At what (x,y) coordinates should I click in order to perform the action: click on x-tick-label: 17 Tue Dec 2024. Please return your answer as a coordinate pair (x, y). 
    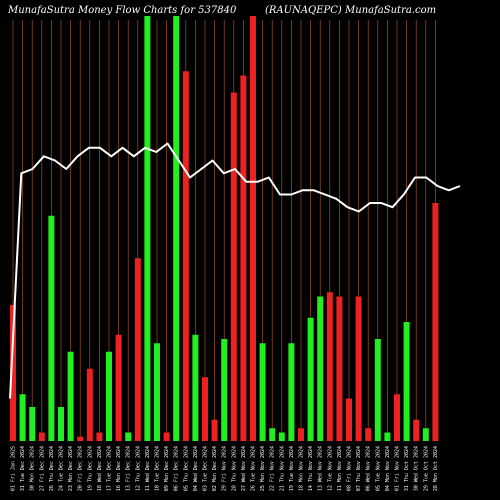
    Looking at the image, I should click on (110, 468).